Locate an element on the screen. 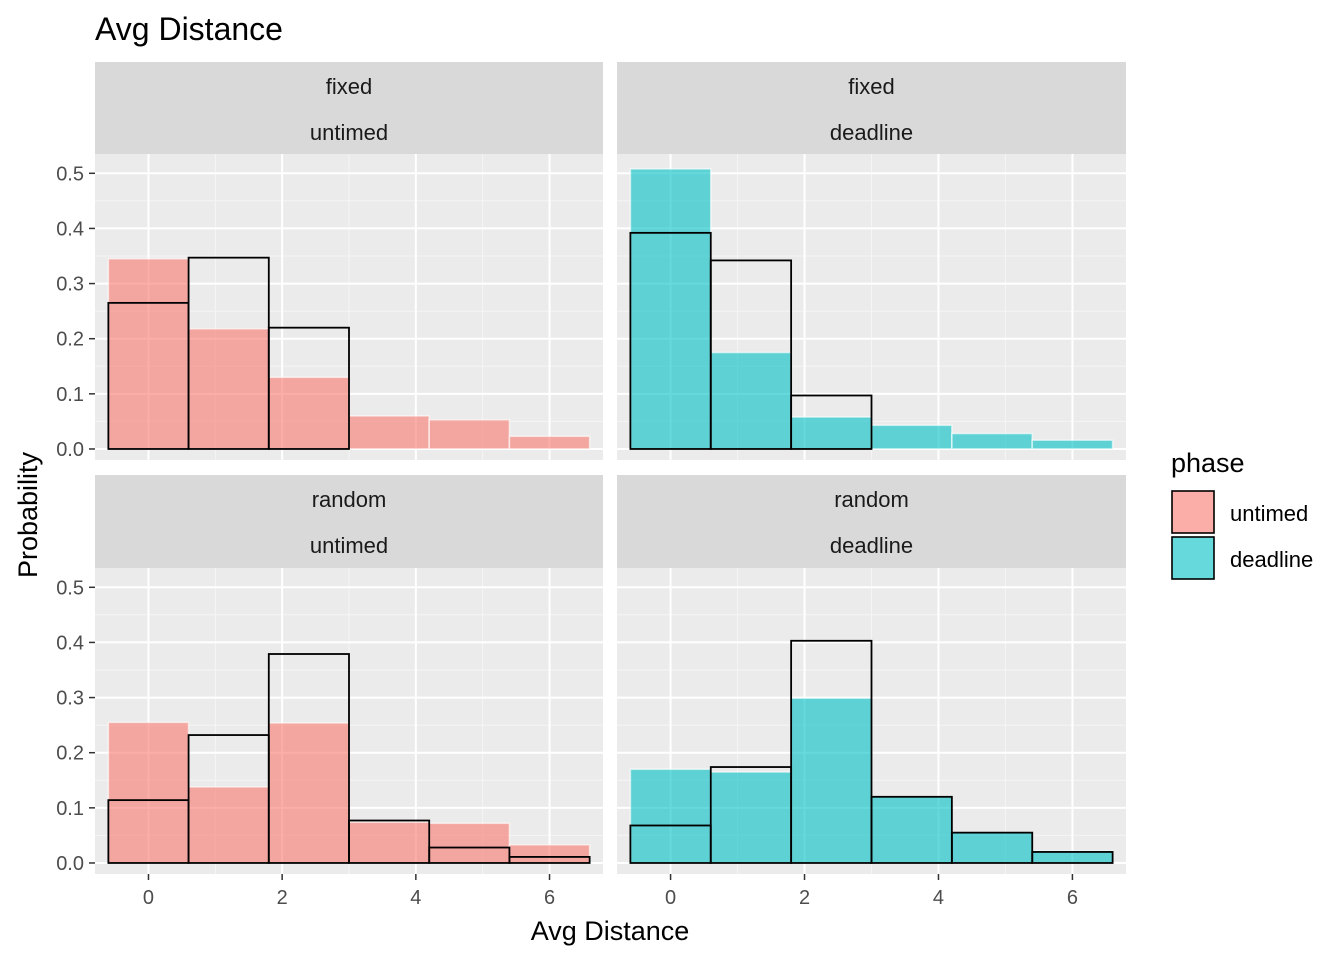  legend: phase untimed deadline is located at coordinates (1242, 514).